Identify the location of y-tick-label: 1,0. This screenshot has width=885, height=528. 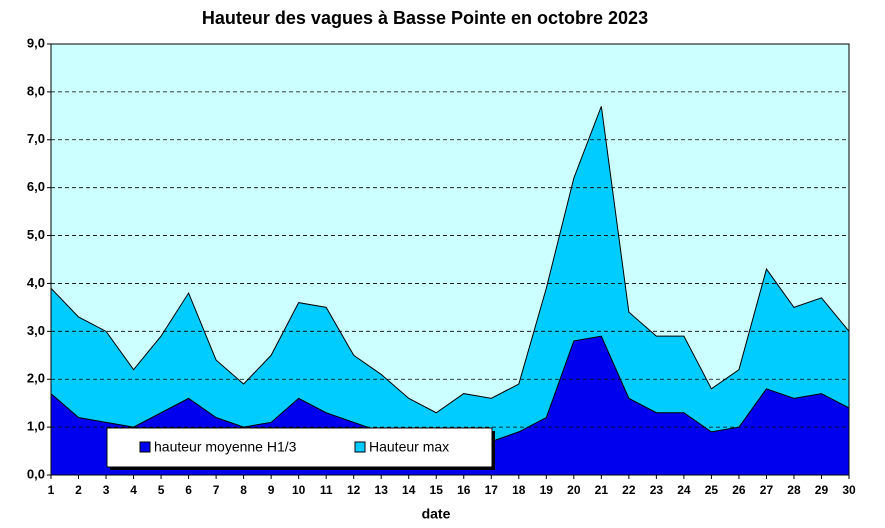
(36, 426).